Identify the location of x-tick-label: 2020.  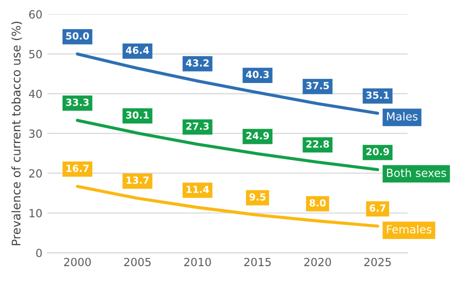
(317, 262).